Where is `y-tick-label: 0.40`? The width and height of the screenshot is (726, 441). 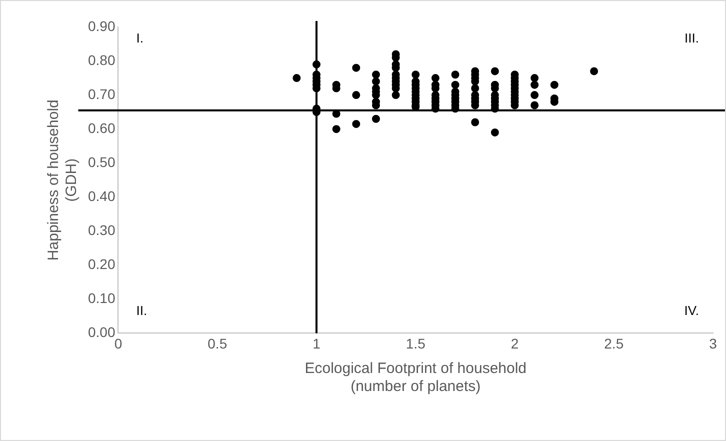
y-tick-label: 0.40 is located at coordinates (102, 196).